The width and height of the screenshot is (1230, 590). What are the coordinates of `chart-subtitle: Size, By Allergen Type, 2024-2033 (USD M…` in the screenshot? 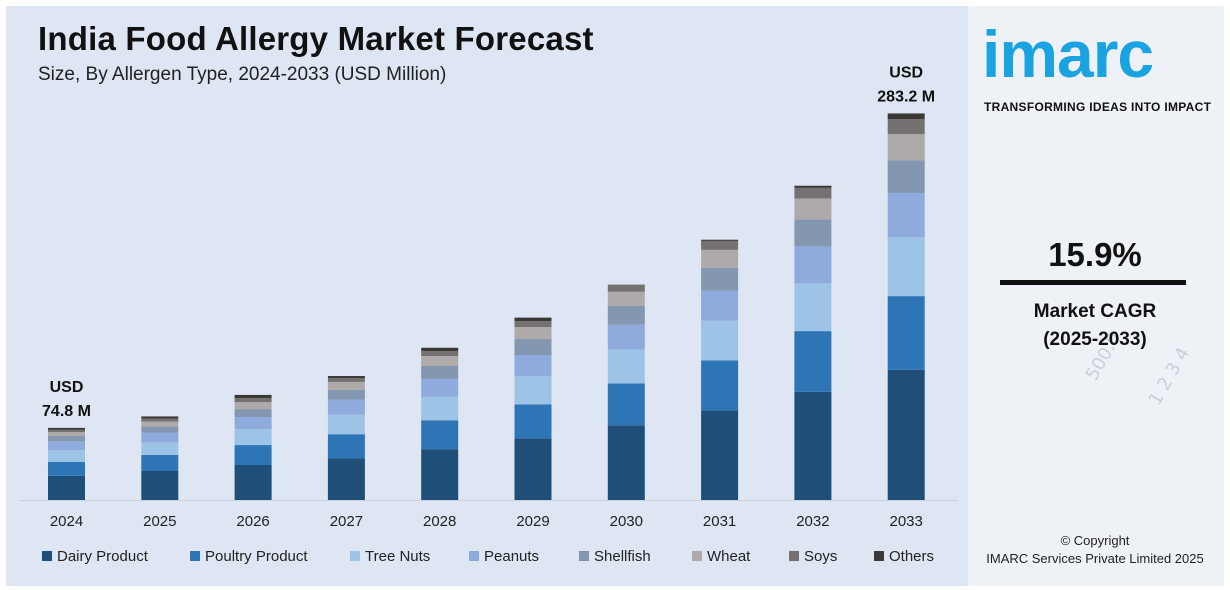 It's located at (242, 74).